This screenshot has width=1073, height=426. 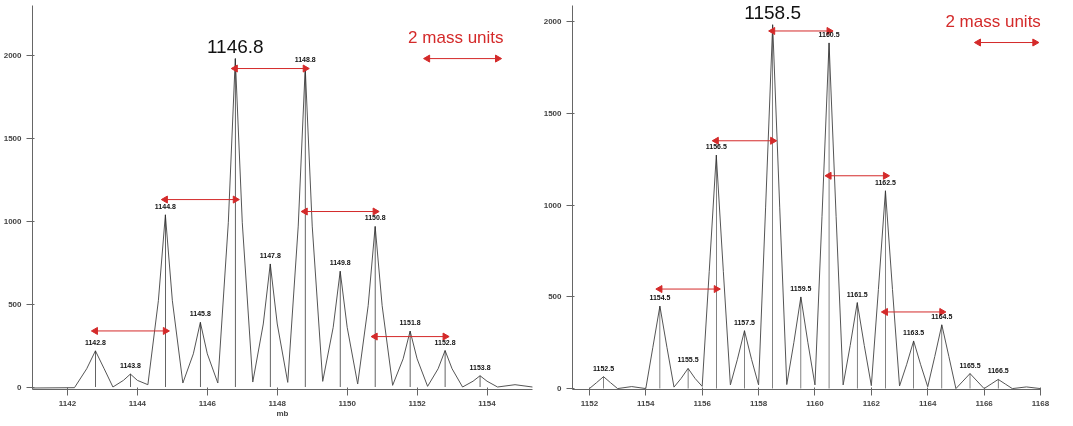 I want to click on x-tick-label: 1164, so click(x=928, y=403).